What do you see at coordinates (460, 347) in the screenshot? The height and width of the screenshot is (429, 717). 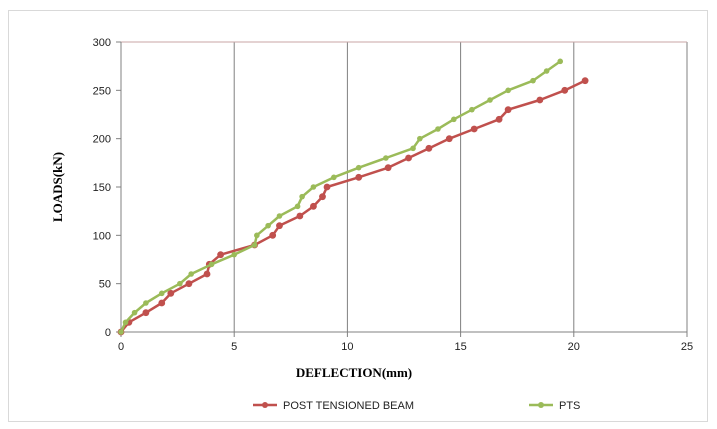 I see `x-tick-label: 15` at bounding box center [460, 347].